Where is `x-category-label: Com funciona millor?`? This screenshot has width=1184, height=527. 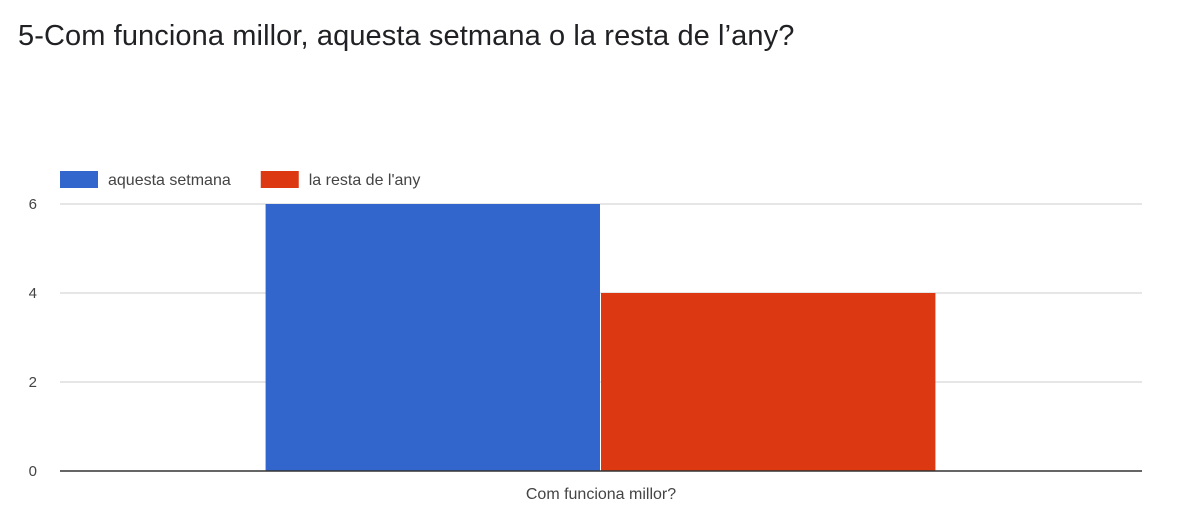 x-category-label: Com funciona millor? is located at coordinates (601, 494).